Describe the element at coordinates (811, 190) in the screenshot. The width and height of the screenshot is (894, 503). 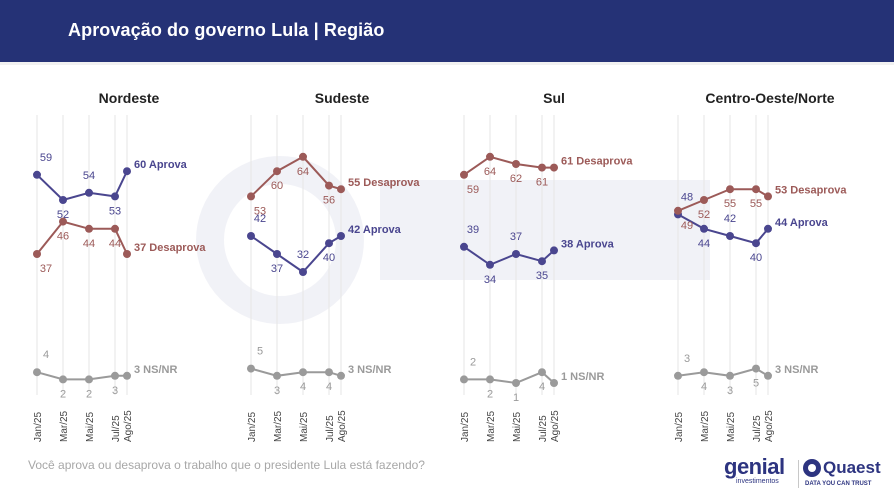
I see `end-label-desaprova: 53 Desaprova` at that location.